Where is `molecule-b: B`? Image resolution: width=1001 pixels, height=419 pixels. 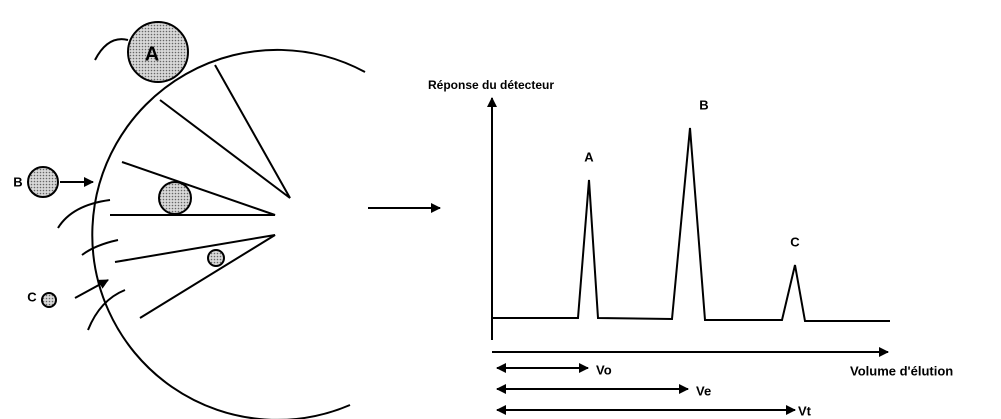
molecule-b: B is located at coordinates (62, 197).